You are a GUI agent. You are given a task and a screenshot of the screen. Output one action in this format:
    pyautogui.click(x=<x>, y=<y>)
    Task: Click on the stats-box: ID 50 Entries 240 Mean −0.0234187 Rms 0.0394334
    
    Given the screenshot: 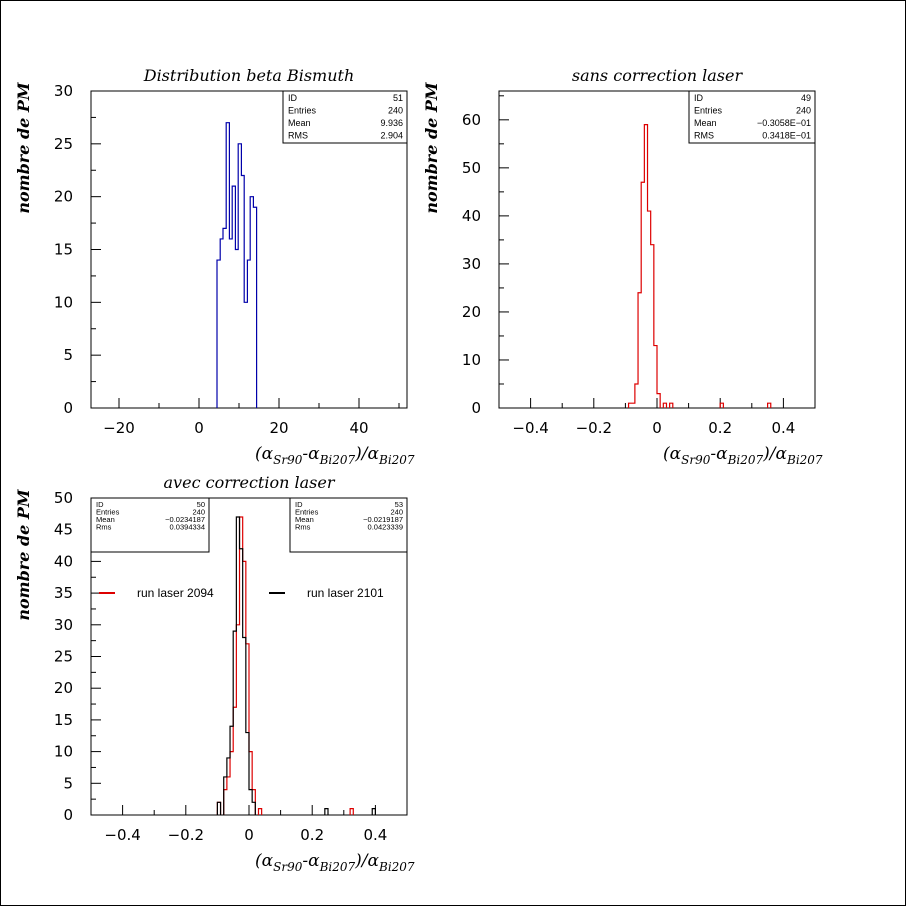 What is the action you would take?
    pyautogui.click(x=150, y=525)
    